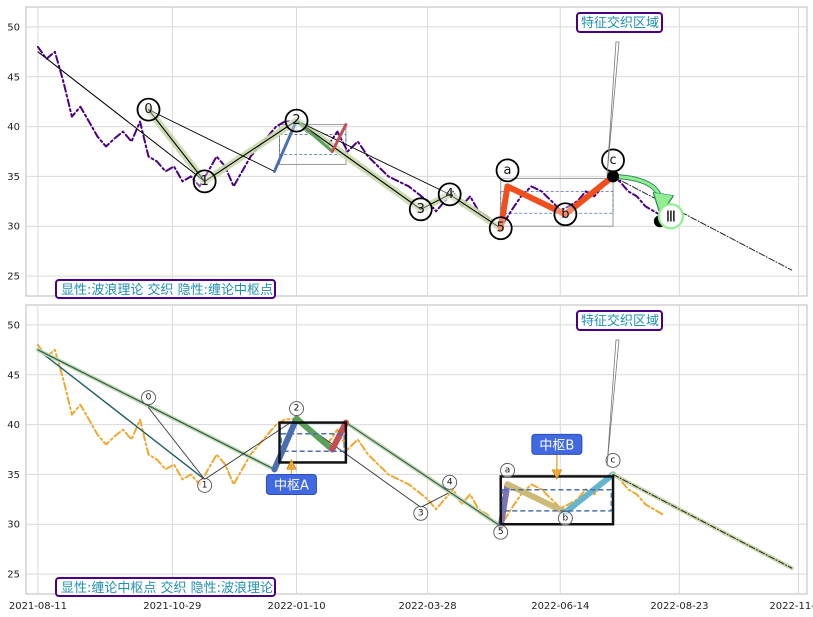 This screenshot has height=617, width=813. Describe the element at coordinates (172, 606) in the screenshot. I see `x-tick-label: 2021-10-29` at that location.